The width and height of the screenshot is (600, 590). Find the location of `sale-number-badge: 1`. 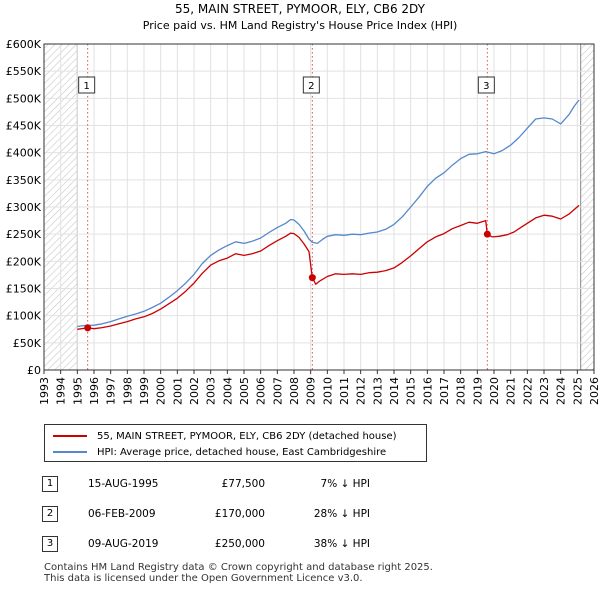

sale-number-badge: 1 is located at coordinates (50, 484).